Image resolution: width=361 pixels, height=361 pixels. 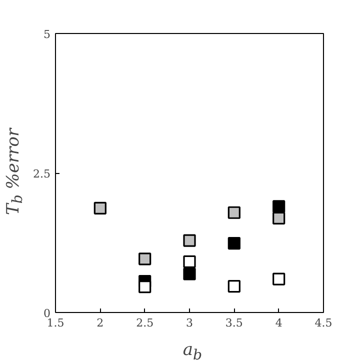 What do you see at coordinates (42, 174) in the screenshot?
I see `y-tick-label: 2.5` at bounding box center [42, 174].